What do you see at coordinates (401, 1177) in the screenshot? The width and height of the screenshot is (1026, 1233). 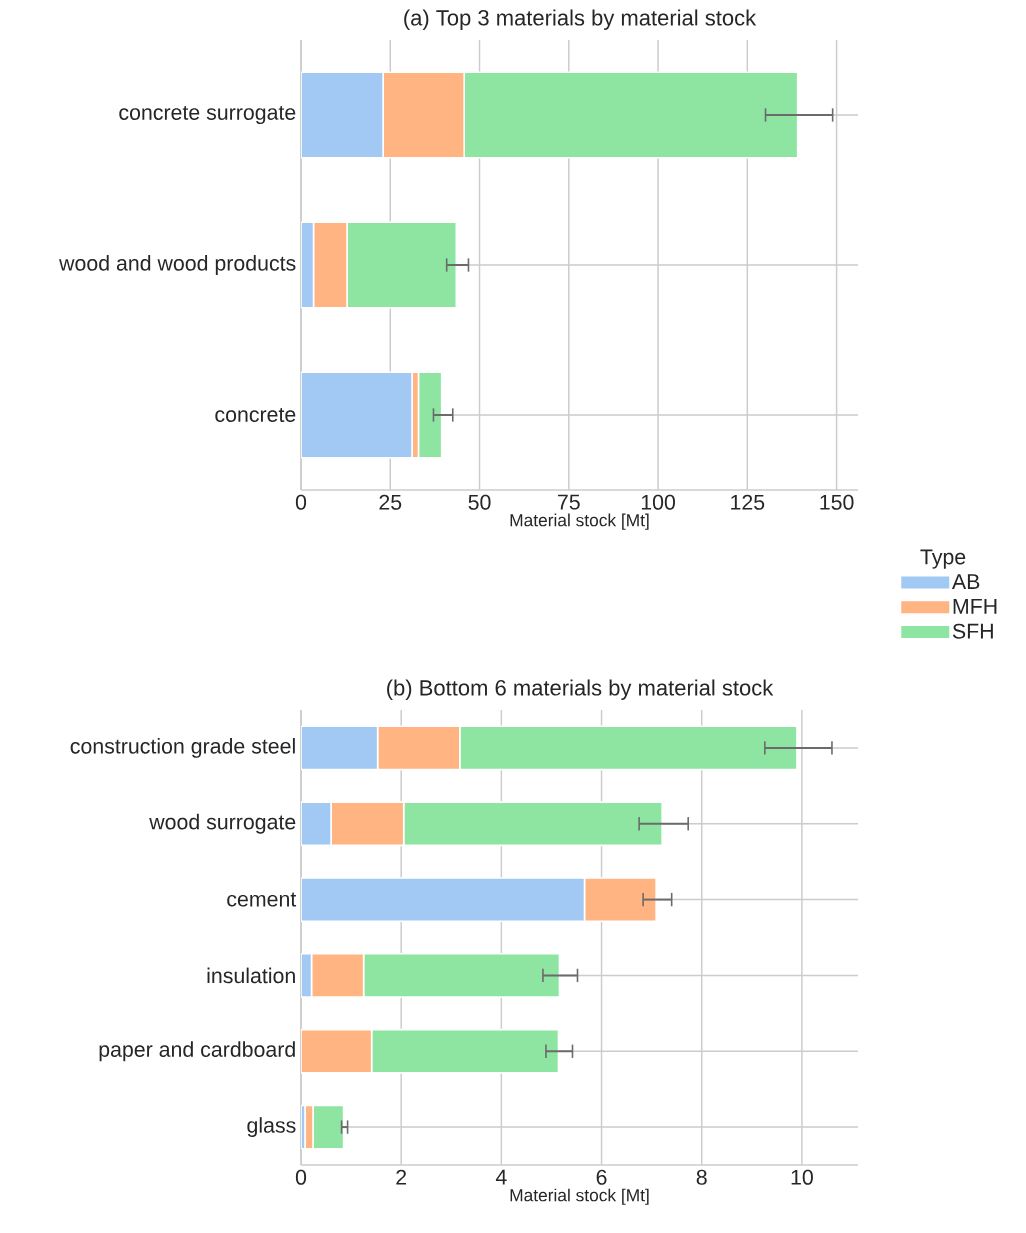 I see `x-tick-label: 2` at bounding box center [401, 1177].